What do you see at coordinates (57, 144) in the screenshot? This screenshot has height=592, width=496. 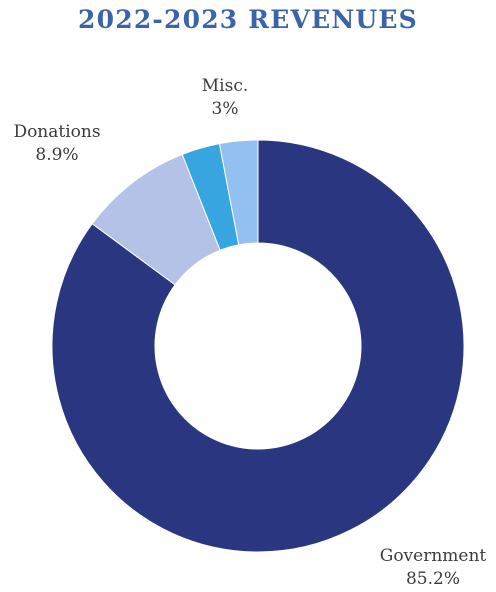 I see `slice-label-donations: Donations 8.9%` at bounding box center [57, 144].